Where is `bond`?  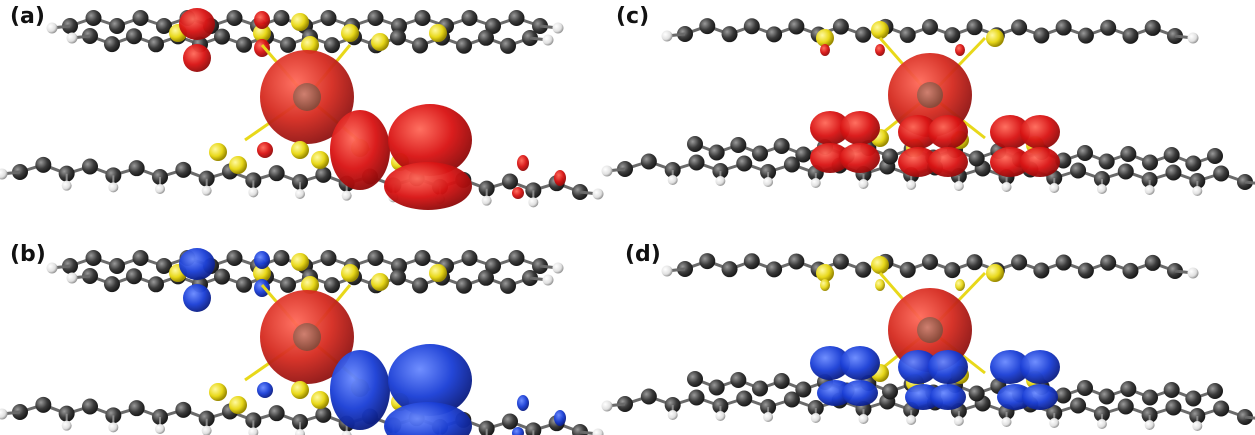 bond is located at coordinates (1249, 182).